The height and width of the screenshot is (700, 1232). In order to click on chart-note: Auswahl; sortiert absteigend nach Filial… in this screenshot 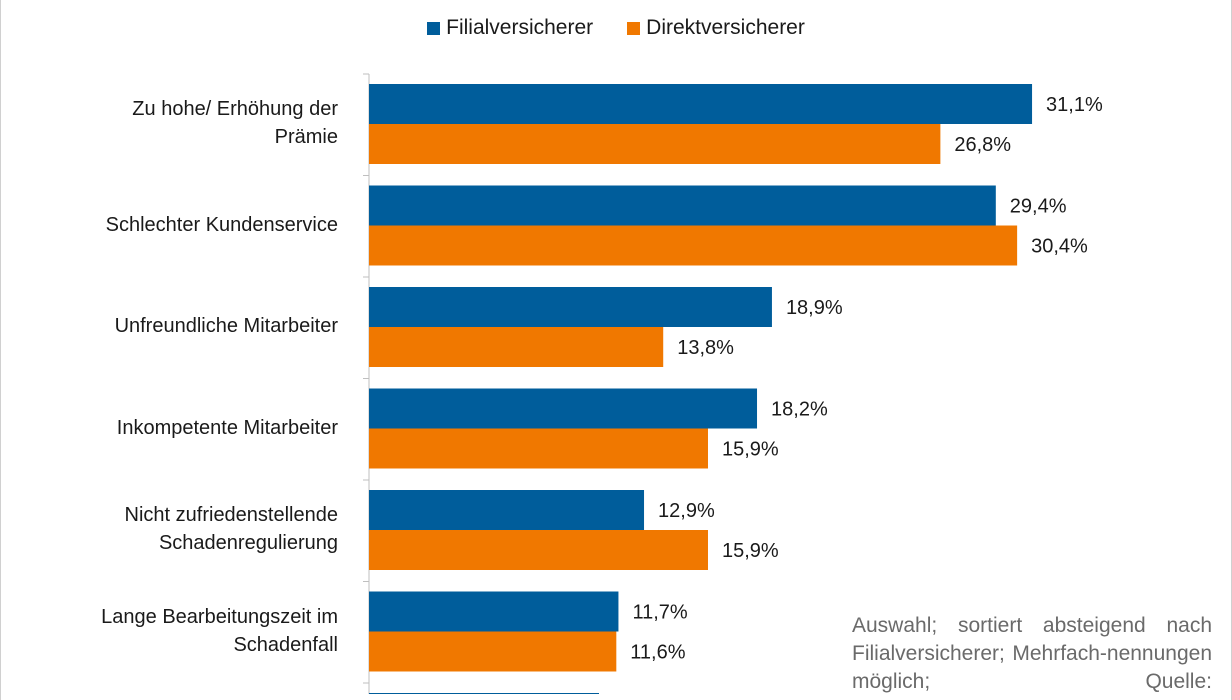, I will do `click(1032, 653)`.